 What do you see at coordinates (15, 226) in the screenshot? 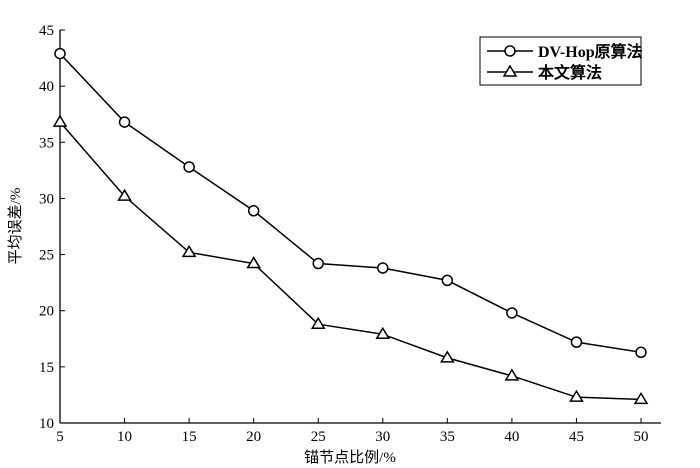
I see `y-axis-label: 平均误差/%` at bounding box center [15, 226].